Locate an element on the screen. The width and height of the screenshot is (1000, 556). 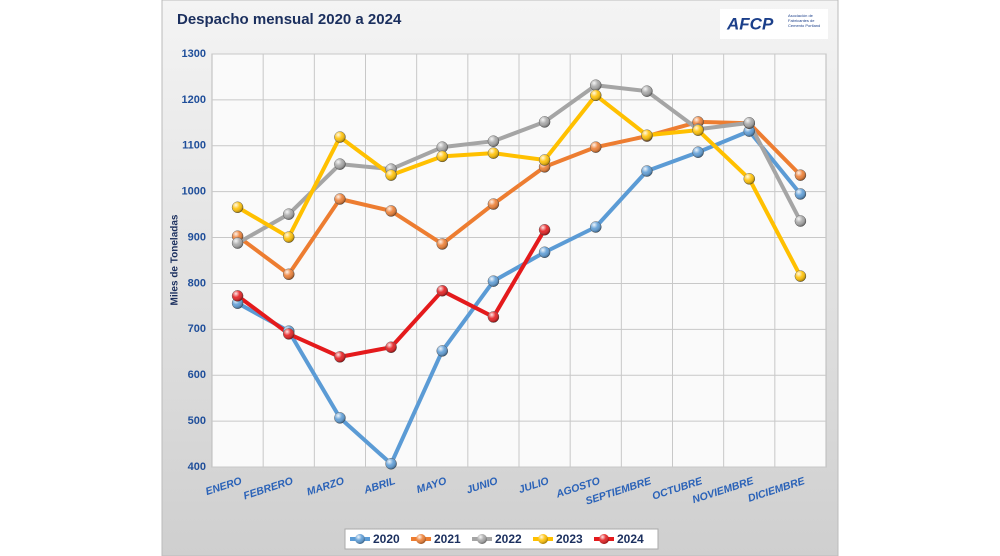
y-tick-label: 600 is located at coordinates (197, 375).